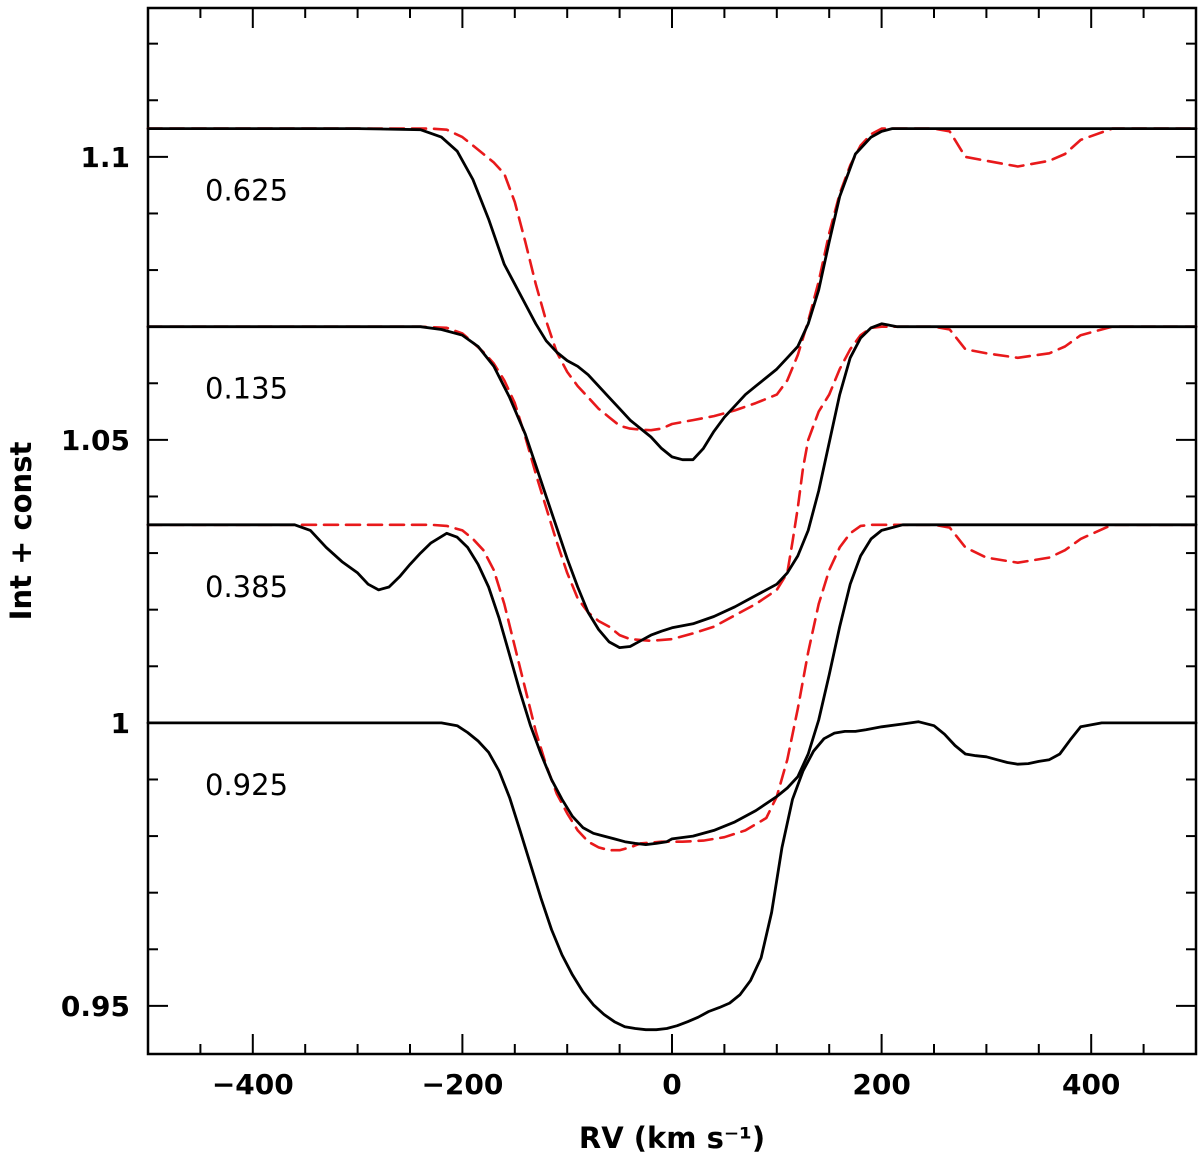 The width and height of the screenshot is (1200, 1160). What do you see at coordinates (253, 1084) in the screenshot?
I see `x-tick-label: −400` at bounding box center [253, 1084].